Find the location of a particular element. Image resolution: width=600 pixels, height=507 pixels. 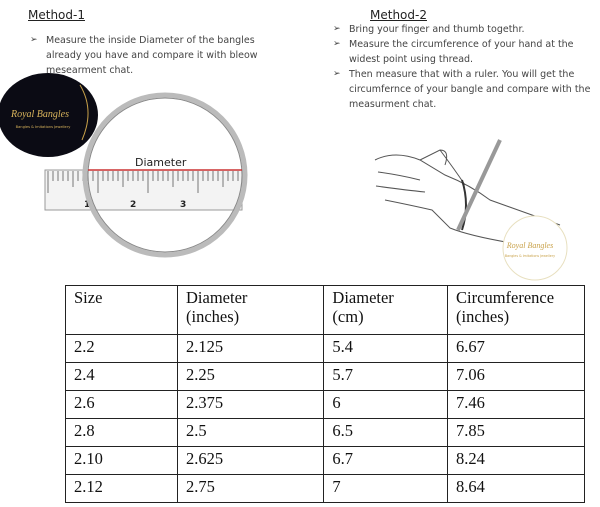

table-cell: 2.6 is located at coordinates (121, 404).